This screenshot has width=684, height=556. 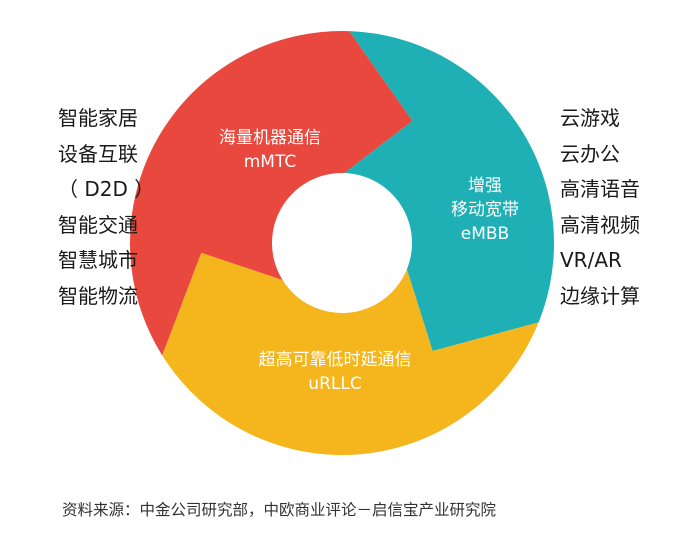 I want to click on left-item-smart-home: 智能家居, so click(x=98, y=118).